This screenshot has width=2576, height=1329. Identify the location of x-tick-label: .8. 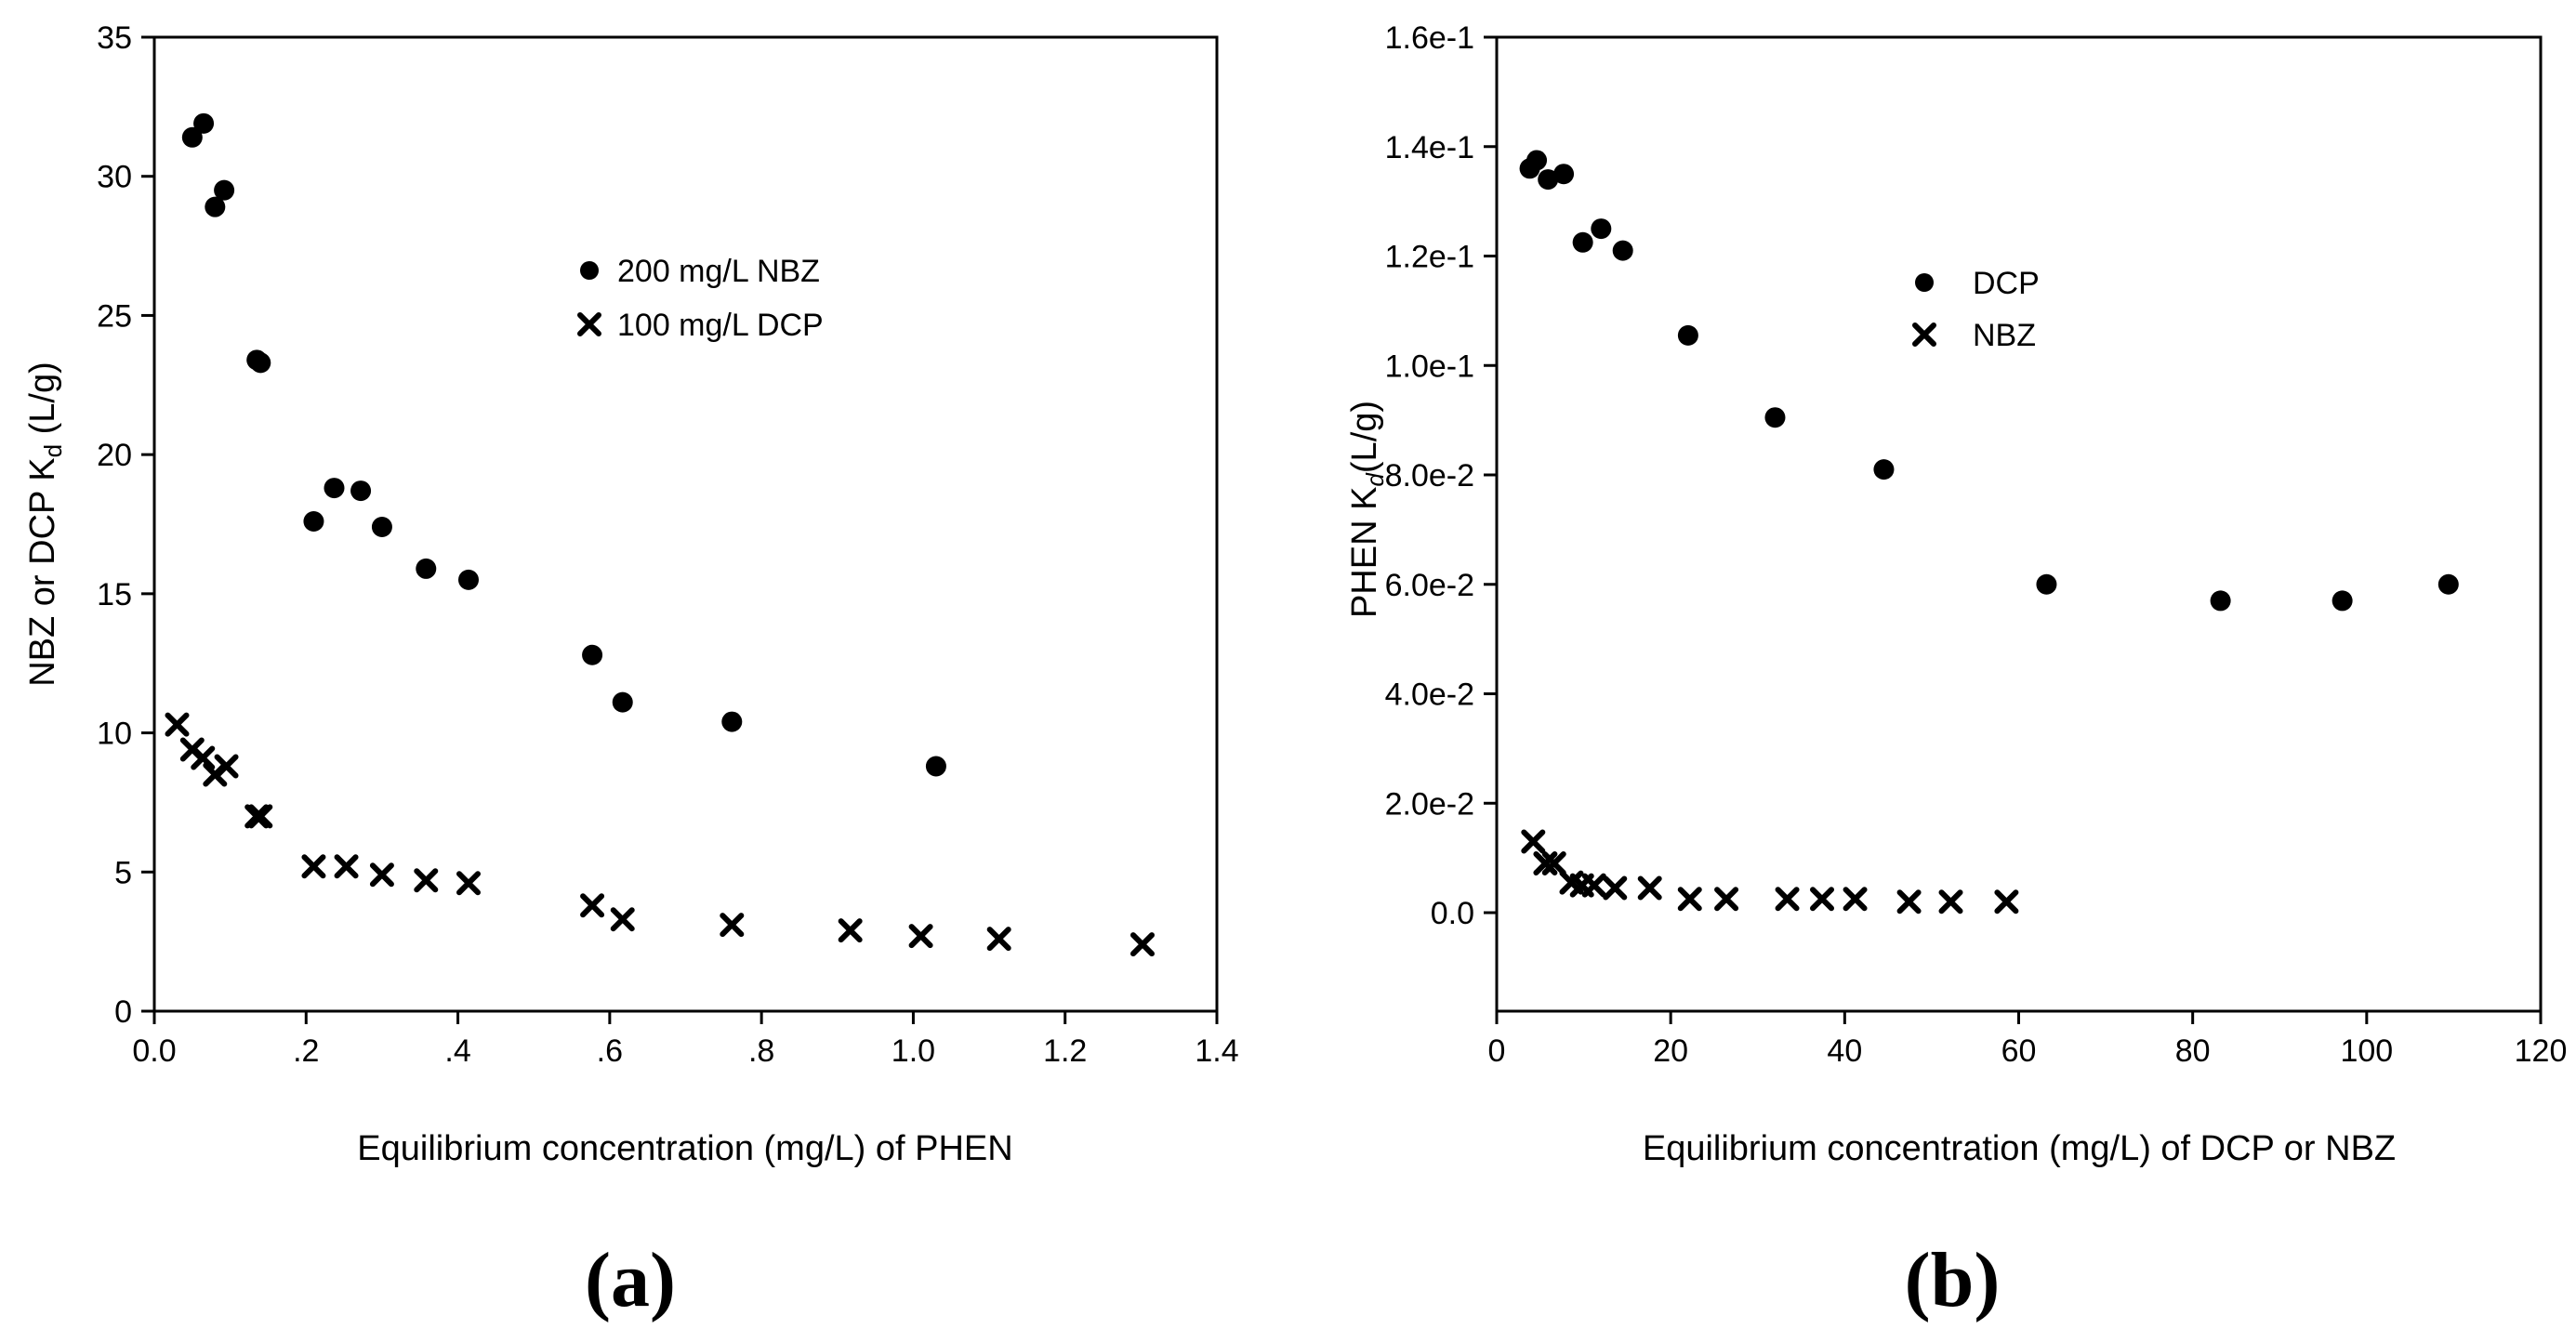
(761, 1051).